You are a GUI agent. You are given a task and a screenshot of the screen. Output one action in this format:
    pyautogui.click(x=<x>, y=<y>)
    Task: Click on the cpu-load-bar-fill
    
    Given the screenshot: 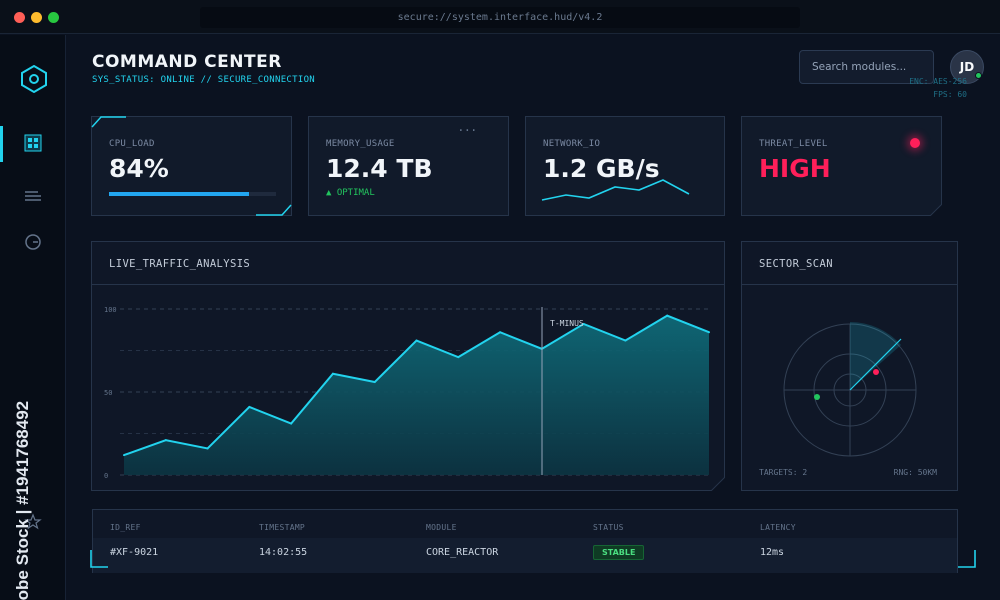 What is the action you would take?
    pyautogui.click(x=179, y=194)
    